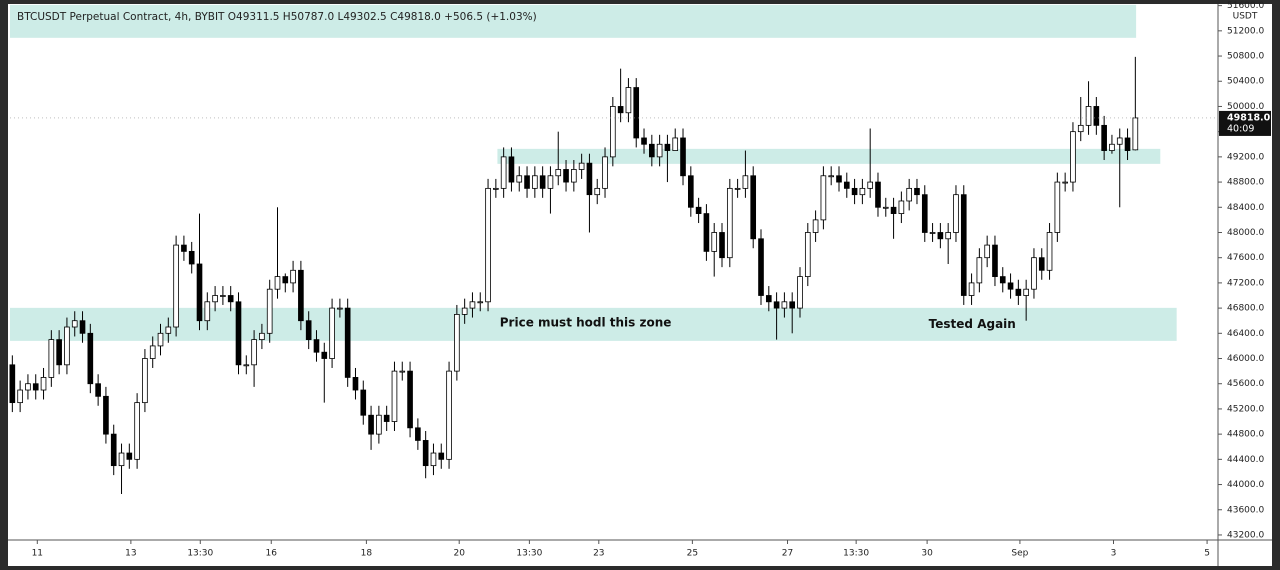 This screenshot has height=570, width=1280. I want to click on y-tick-label: 46800.0, so click(1245, 309).